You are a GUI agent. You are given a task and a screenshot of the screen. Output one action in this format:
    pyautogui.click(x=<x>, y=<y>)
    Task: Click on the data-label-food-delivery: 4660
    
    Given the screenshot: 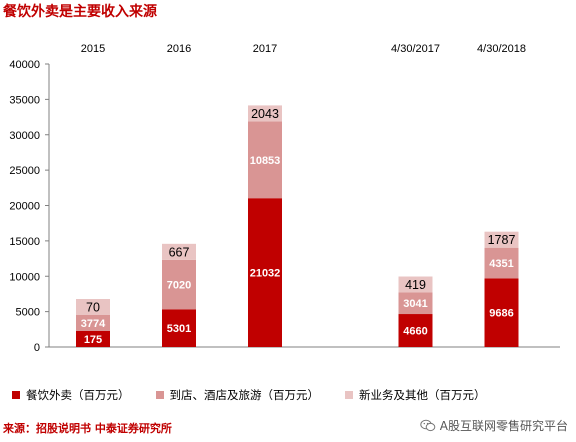 What is the action you would take?
    pyautogui.click(x=415, y=331)
    